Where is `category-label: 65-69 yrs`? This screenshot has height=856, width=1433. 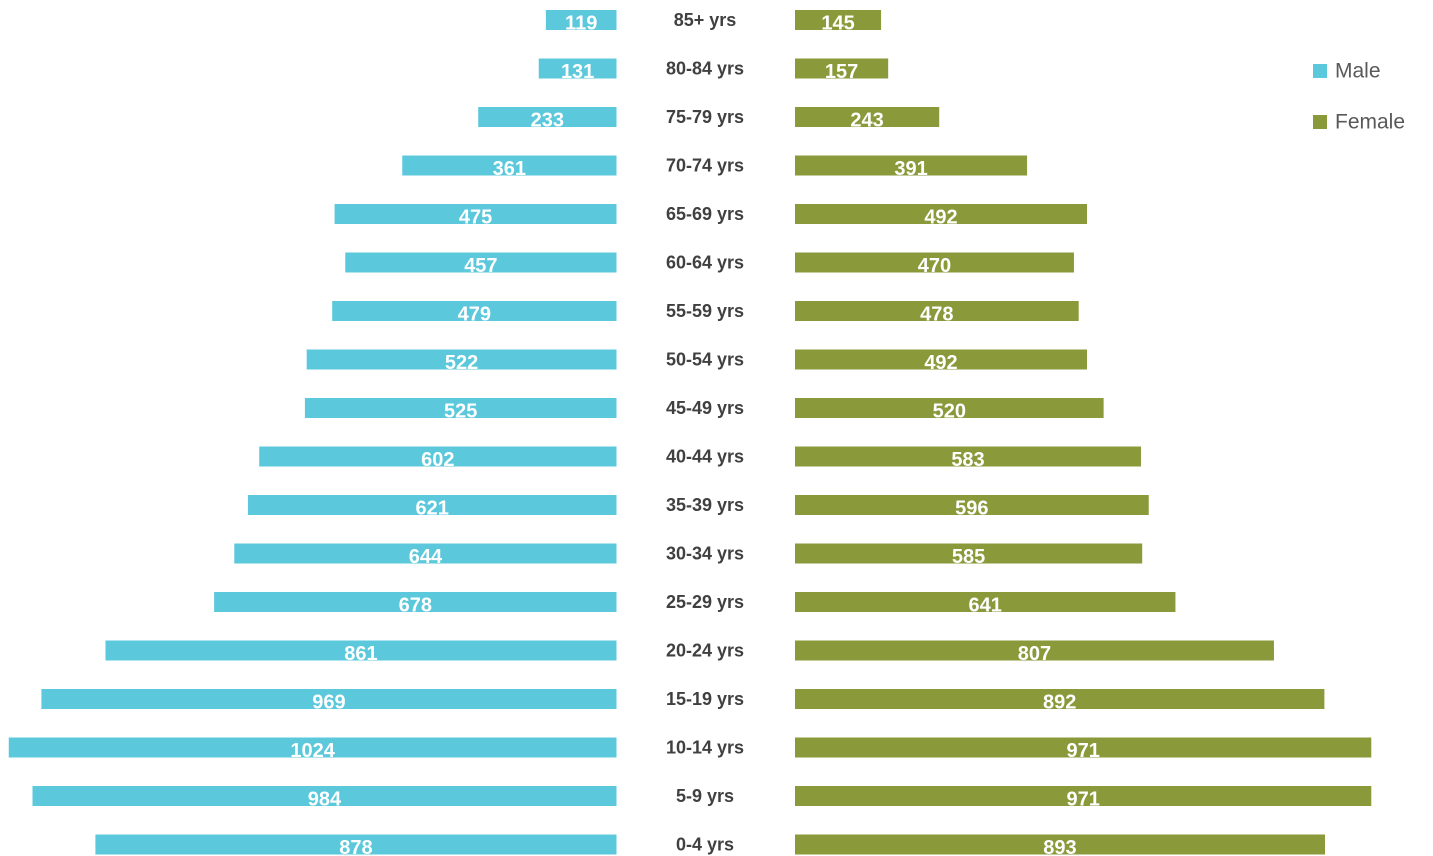 category-label: 65-69 yrs is located at coordinates (705, 214).